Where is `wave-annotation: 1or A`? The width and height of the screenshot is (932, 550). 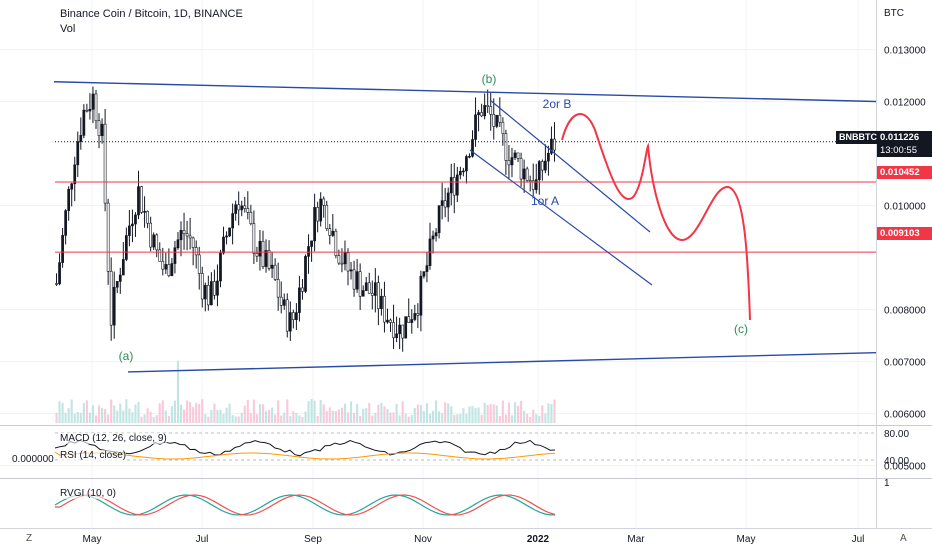 wave-annotation: 1or A is located at coordinates (545, 201).